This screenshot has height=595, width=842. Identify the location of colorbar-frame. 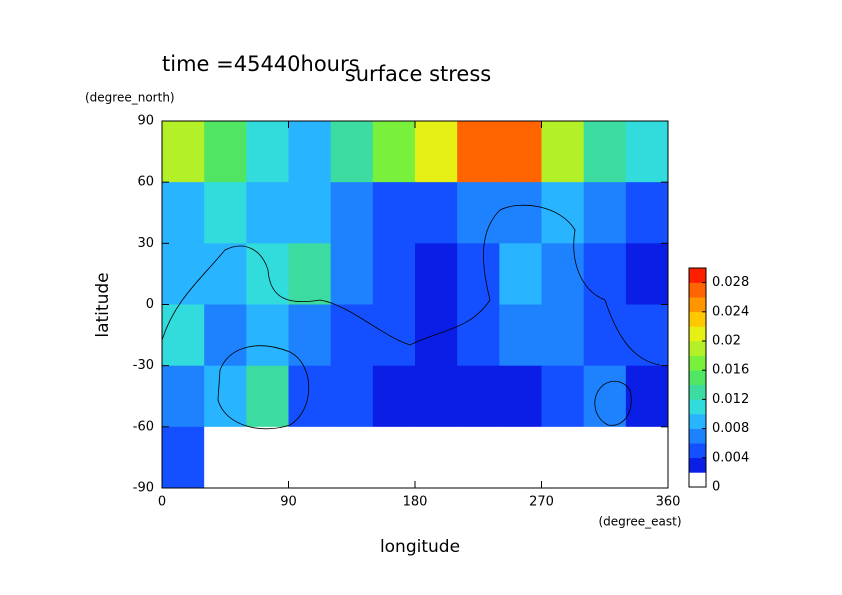
(697, 377).